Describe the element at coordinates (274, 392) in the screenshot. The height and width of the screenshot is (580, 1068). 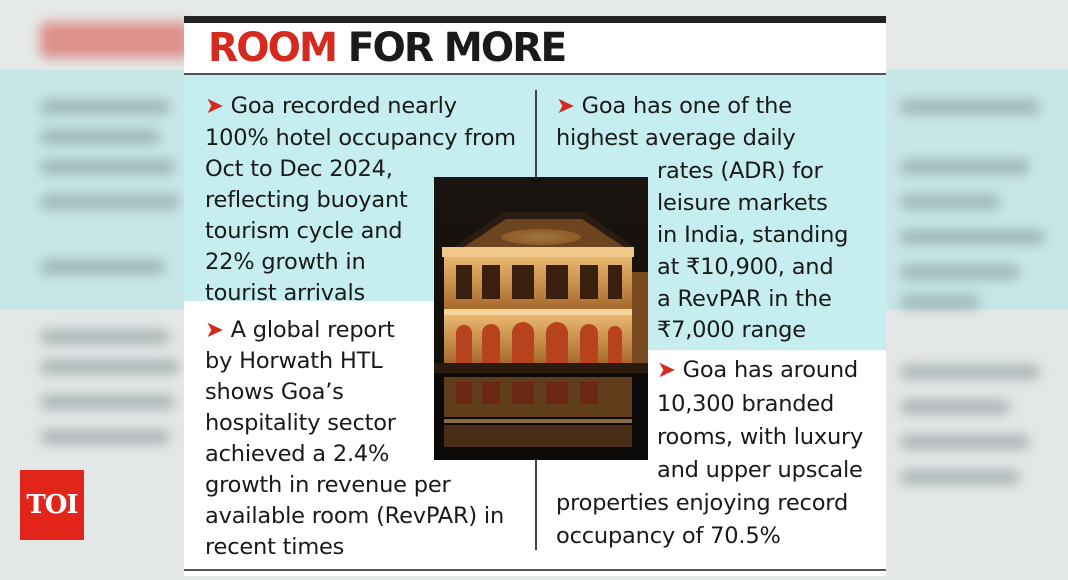
I see `bullet-2-line-3: shows Goa’s` at that location.